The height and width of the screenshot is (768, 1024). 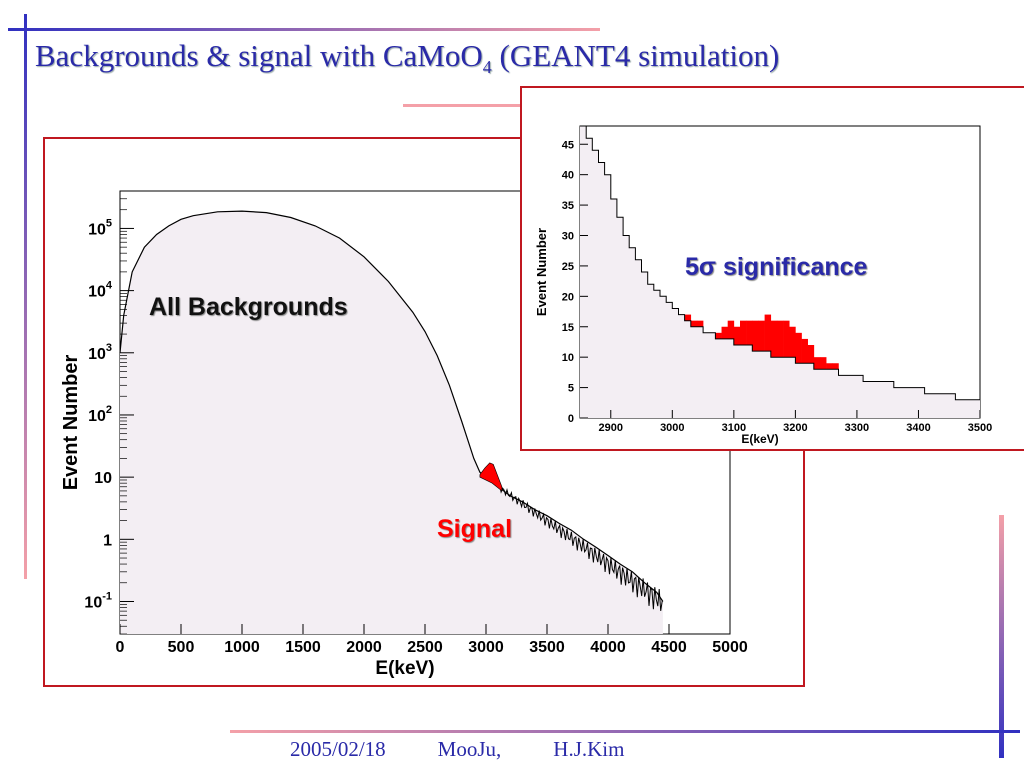 What do you see at coordinates (571, 389) in the screenshot?
I see `inset-y-tick-label: 5` at bounding box center [571, 389].